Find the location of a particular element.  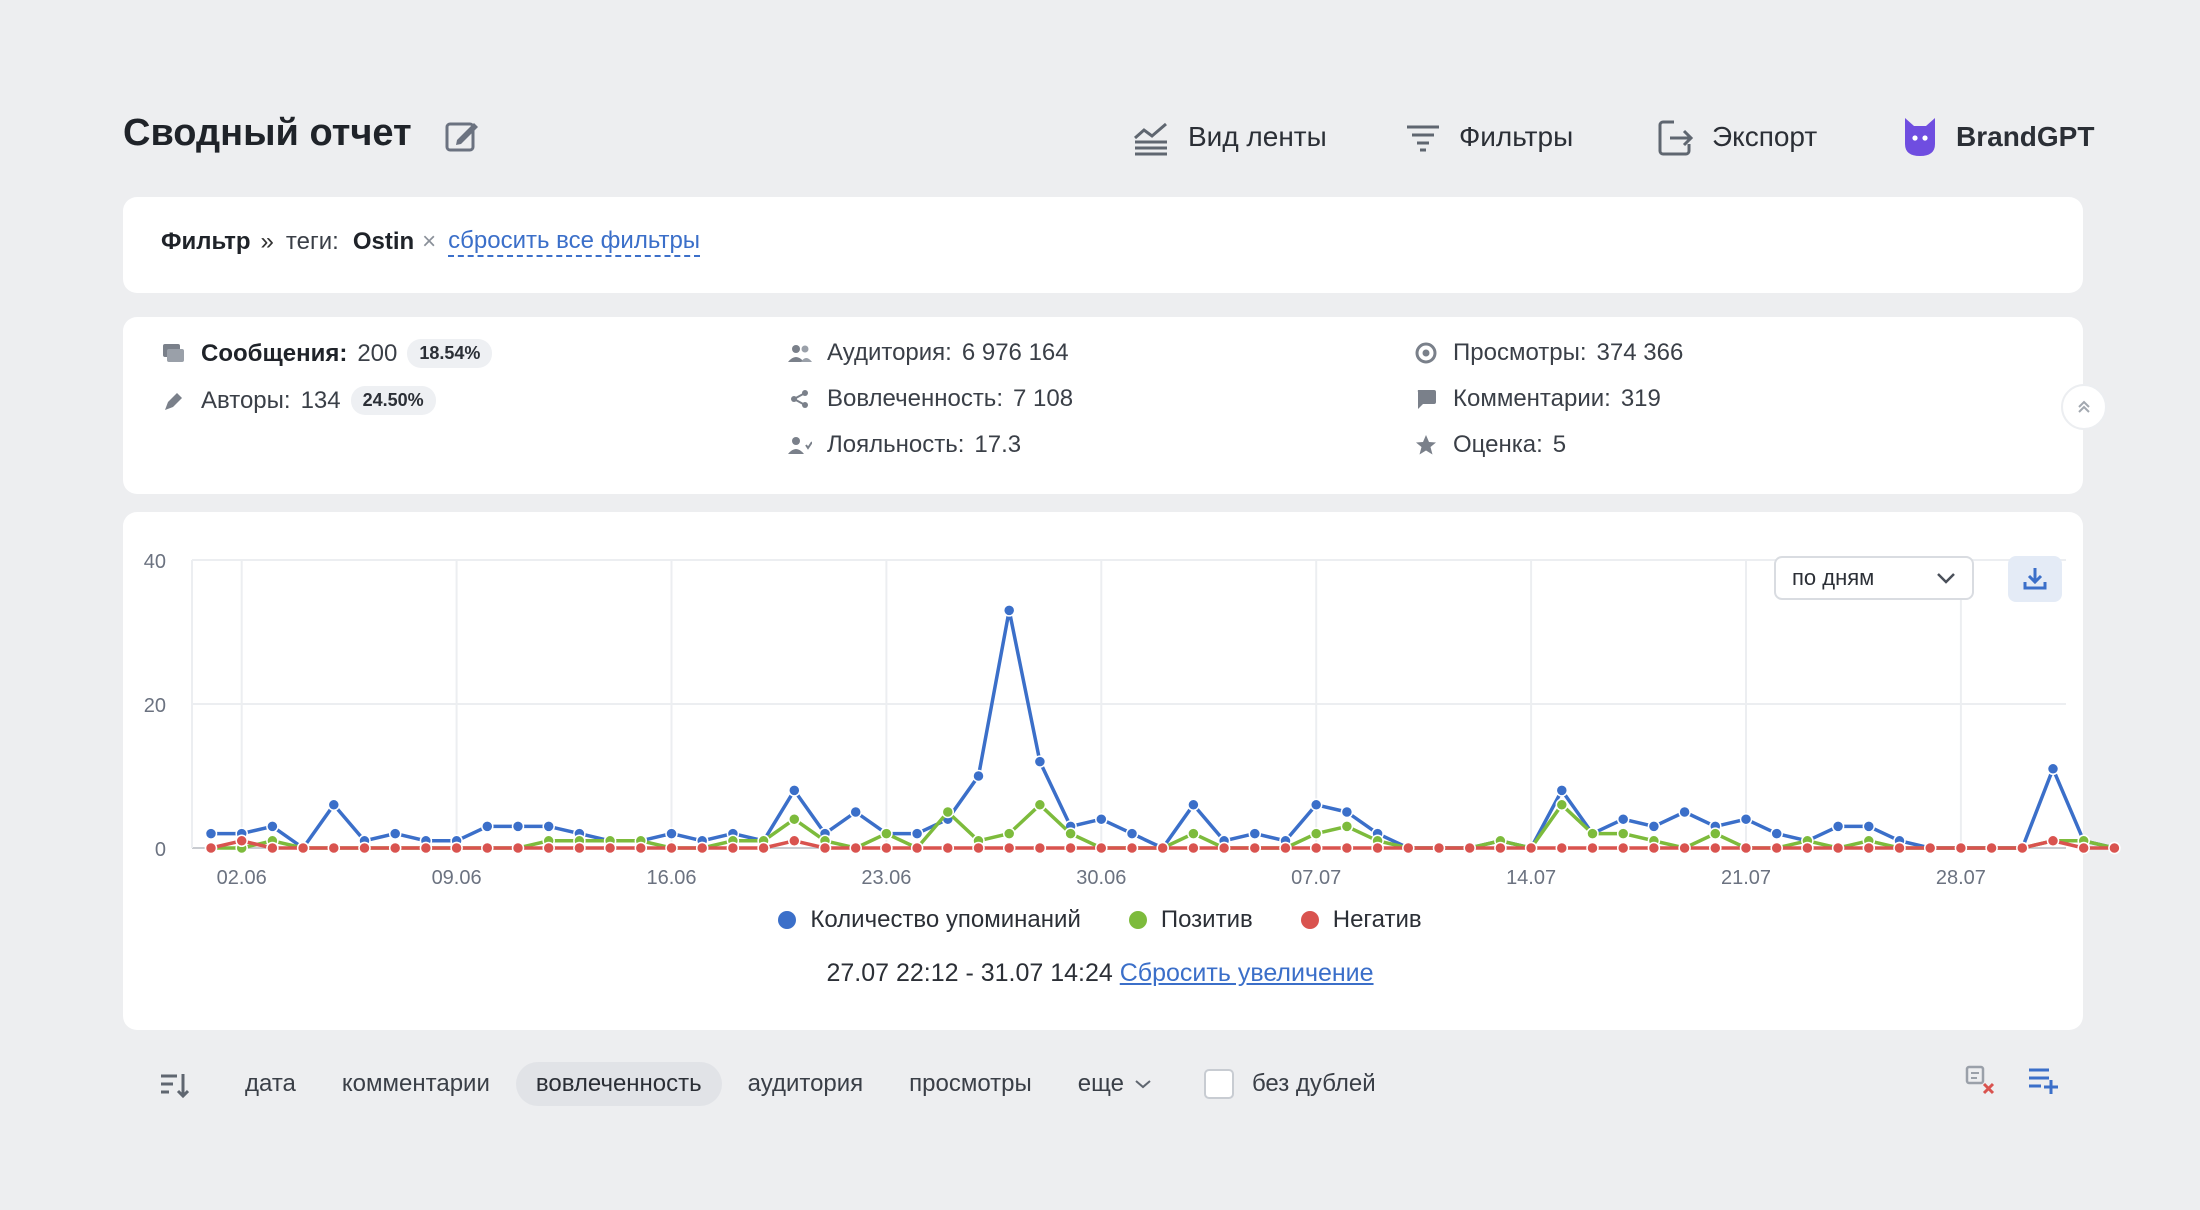

y-tick-label: 0 is located at coordinates (160, 850).